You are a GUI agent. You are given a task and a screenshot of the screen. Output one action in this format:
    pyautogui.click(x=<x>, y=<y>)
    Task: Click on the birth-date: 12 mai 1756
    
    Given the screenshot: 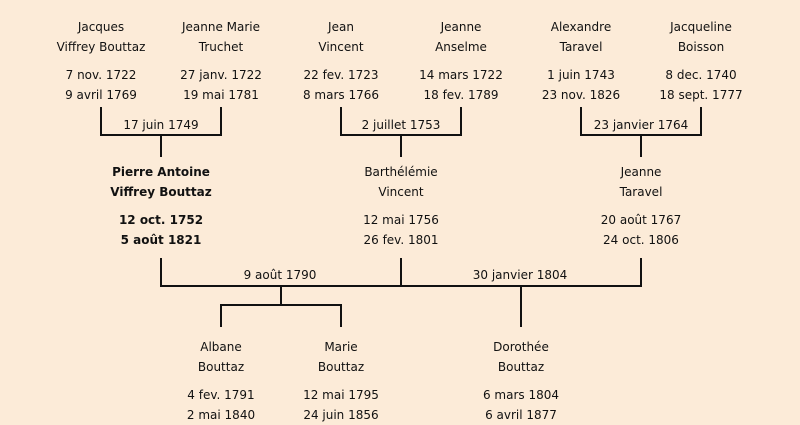 What is the action you would take?
    pyautogui.click(x=401, y=220)
    